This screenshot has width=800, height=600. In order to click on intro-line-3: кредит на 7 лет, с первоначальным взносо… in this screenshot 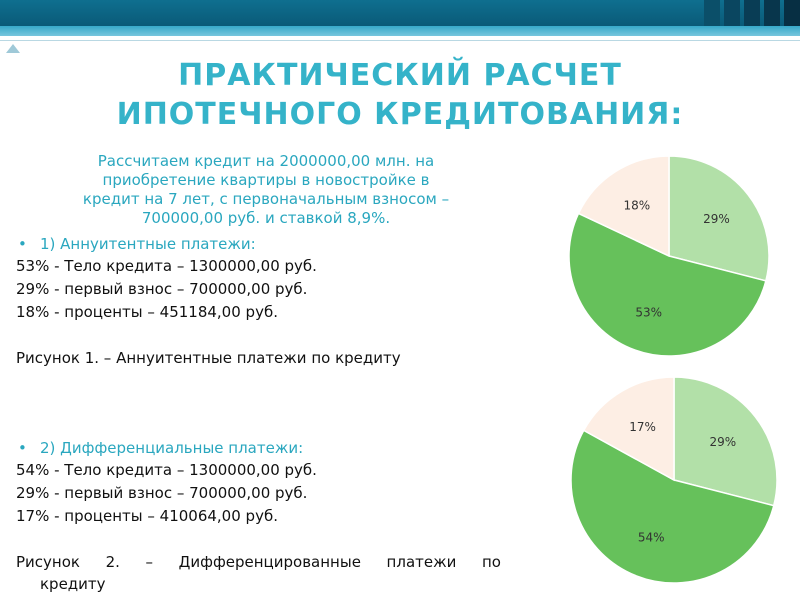, I will do `click(266, 199)`.